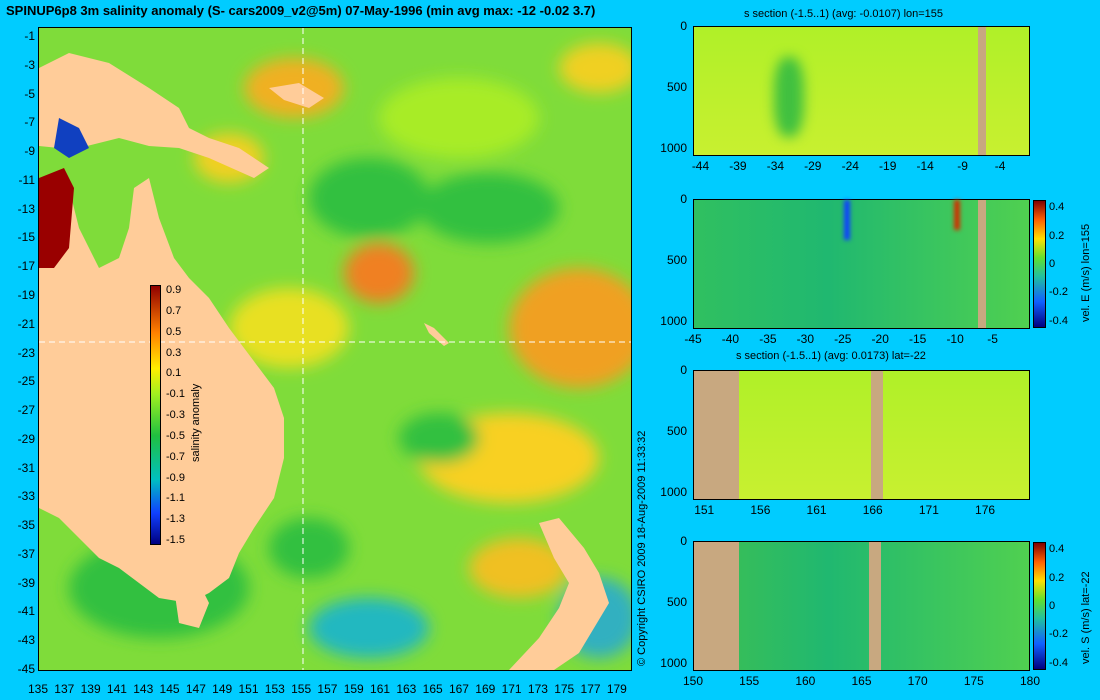  I want to click on section4-colorbar-tick: -0.4, so click(1058, 662).